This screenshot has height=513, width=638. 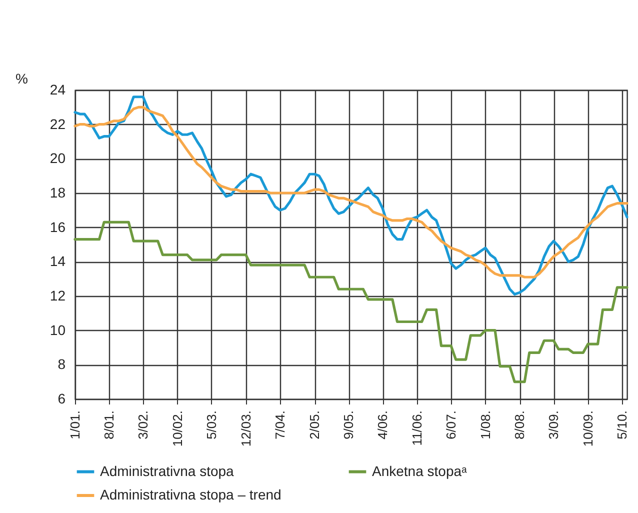 What do you see at coordinates (58, 226) in the screenshot?
I see `y-tick-label: 16` at bounding box center [58, 226].